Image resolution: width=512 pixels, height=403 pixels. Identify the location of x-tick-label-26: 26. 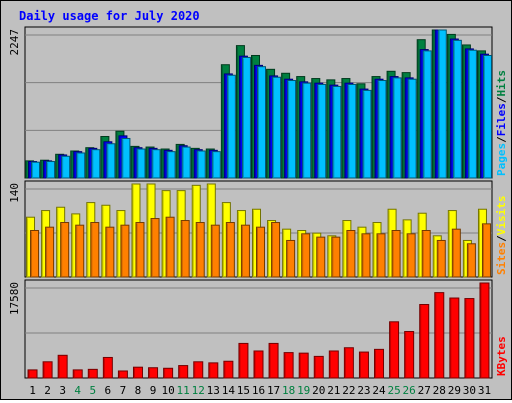
(409, 390).